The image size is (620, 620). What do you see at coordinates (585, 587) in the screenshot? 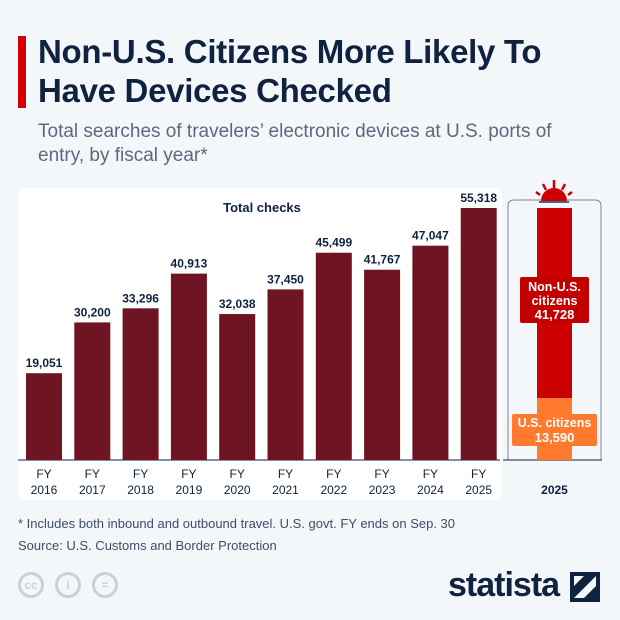
I see `statista-logo-mark` at bounding box center [585, 587].